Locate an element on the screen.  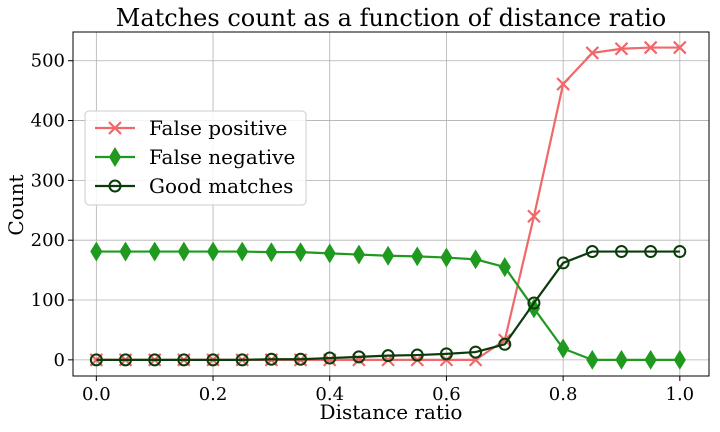
y-tick-label: 200 is located at coordinates (48, 240).